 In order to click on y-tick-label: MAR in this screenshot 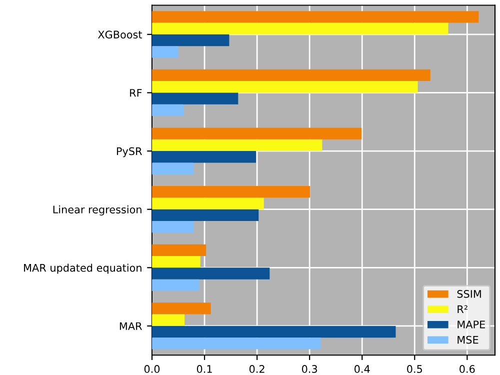, I will do `click(131, 326)`.